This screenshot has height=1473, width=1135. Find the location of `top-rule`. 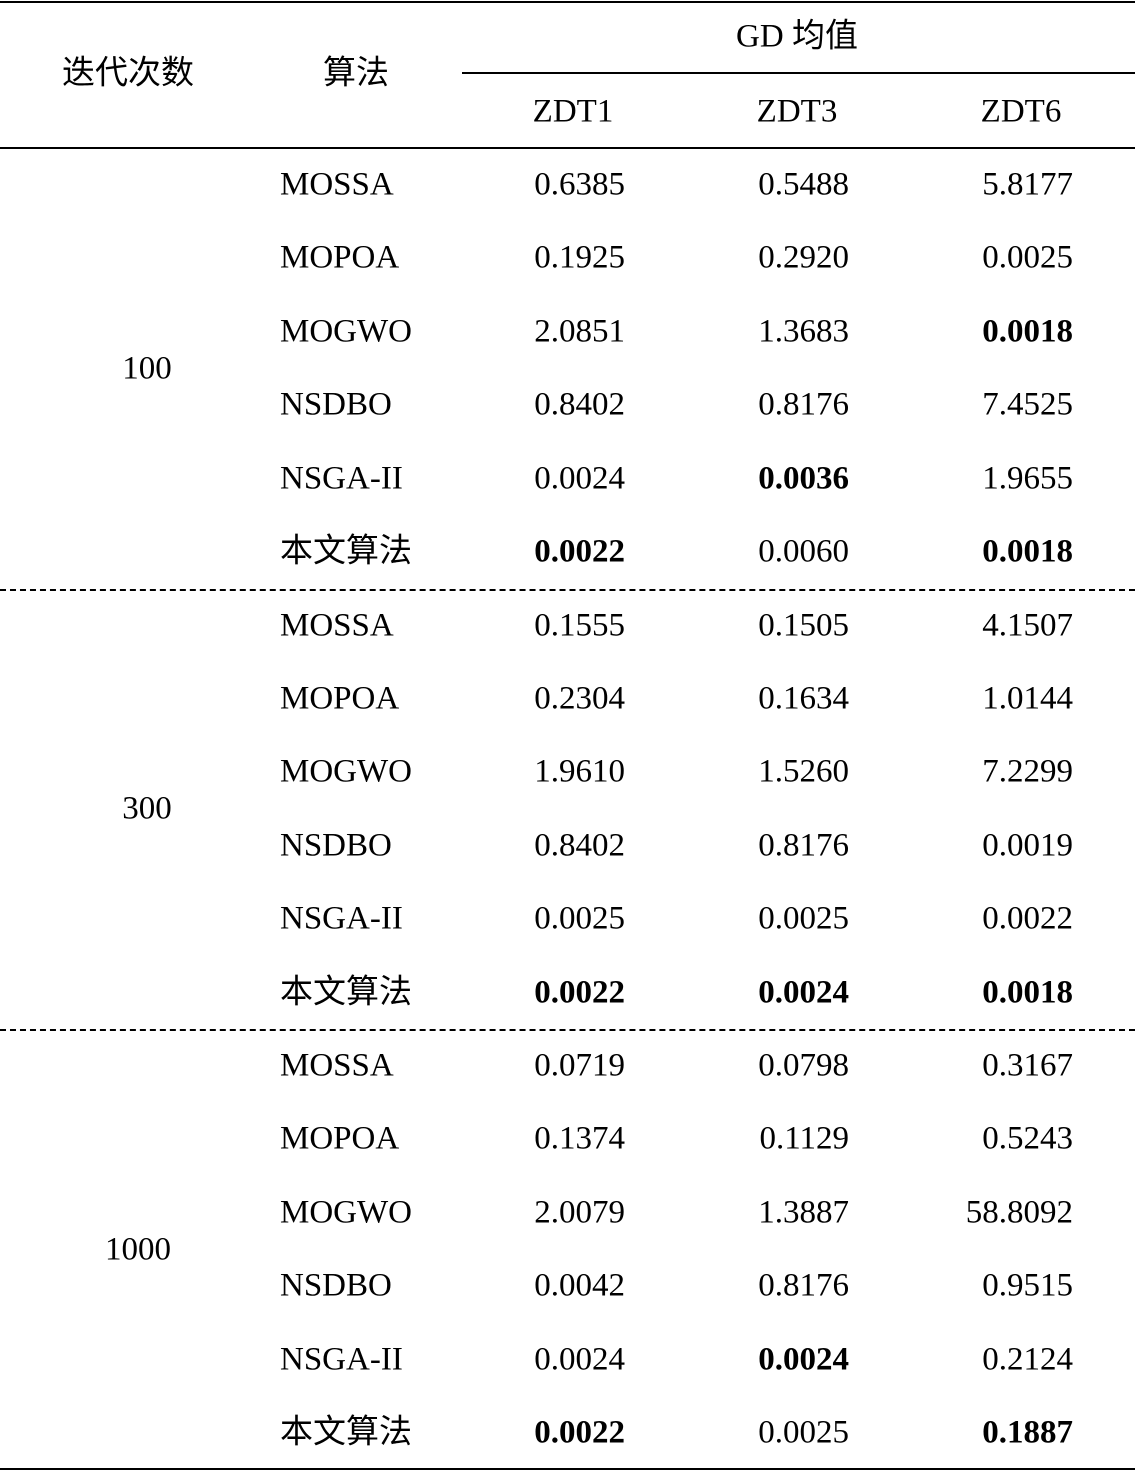

top-rule is located at coordinates (567, 2).